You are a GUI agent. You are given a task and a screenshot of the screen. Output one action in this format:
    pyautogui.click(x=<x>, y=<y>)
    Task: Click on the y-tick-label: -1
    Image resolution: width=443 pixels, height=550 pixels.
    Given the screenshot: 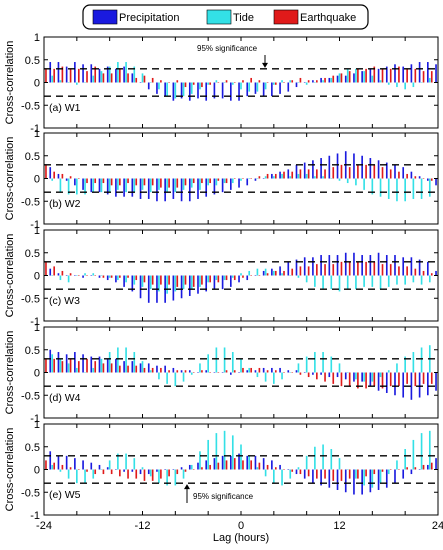 What is the action you would take?
    pyautogui.click(x=35, y=129)
    